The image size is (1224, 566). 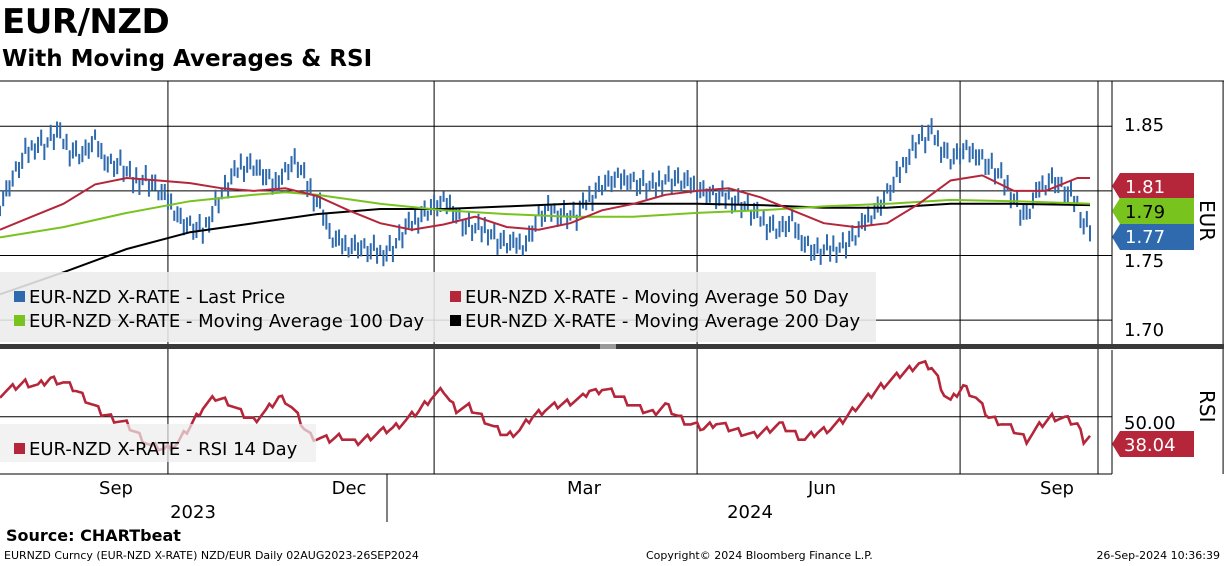 I want to click on legend-swatch-last-price, so click(x=19, y=296).